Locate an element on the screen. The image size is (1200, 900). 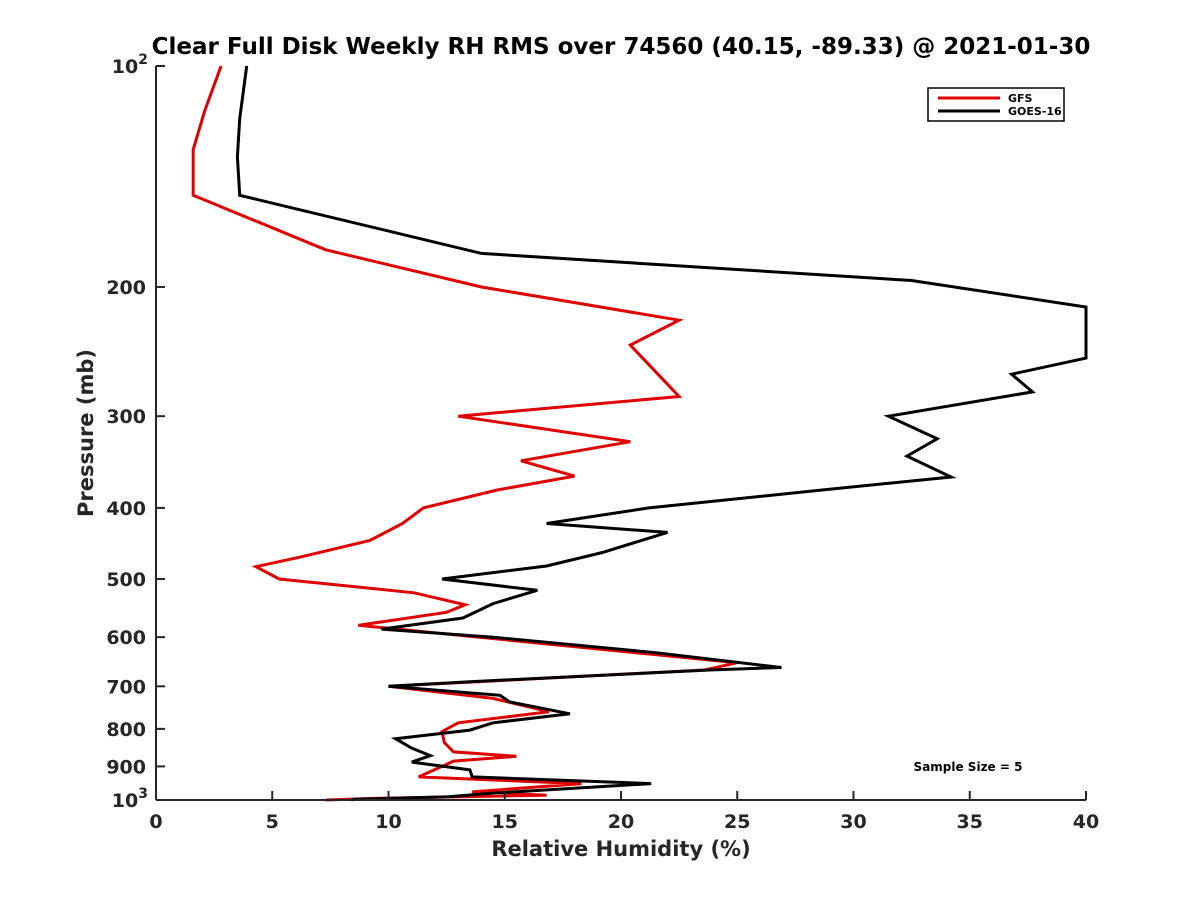
y-axis-label: Pressure (mb) is located at coordinates (86, 433).